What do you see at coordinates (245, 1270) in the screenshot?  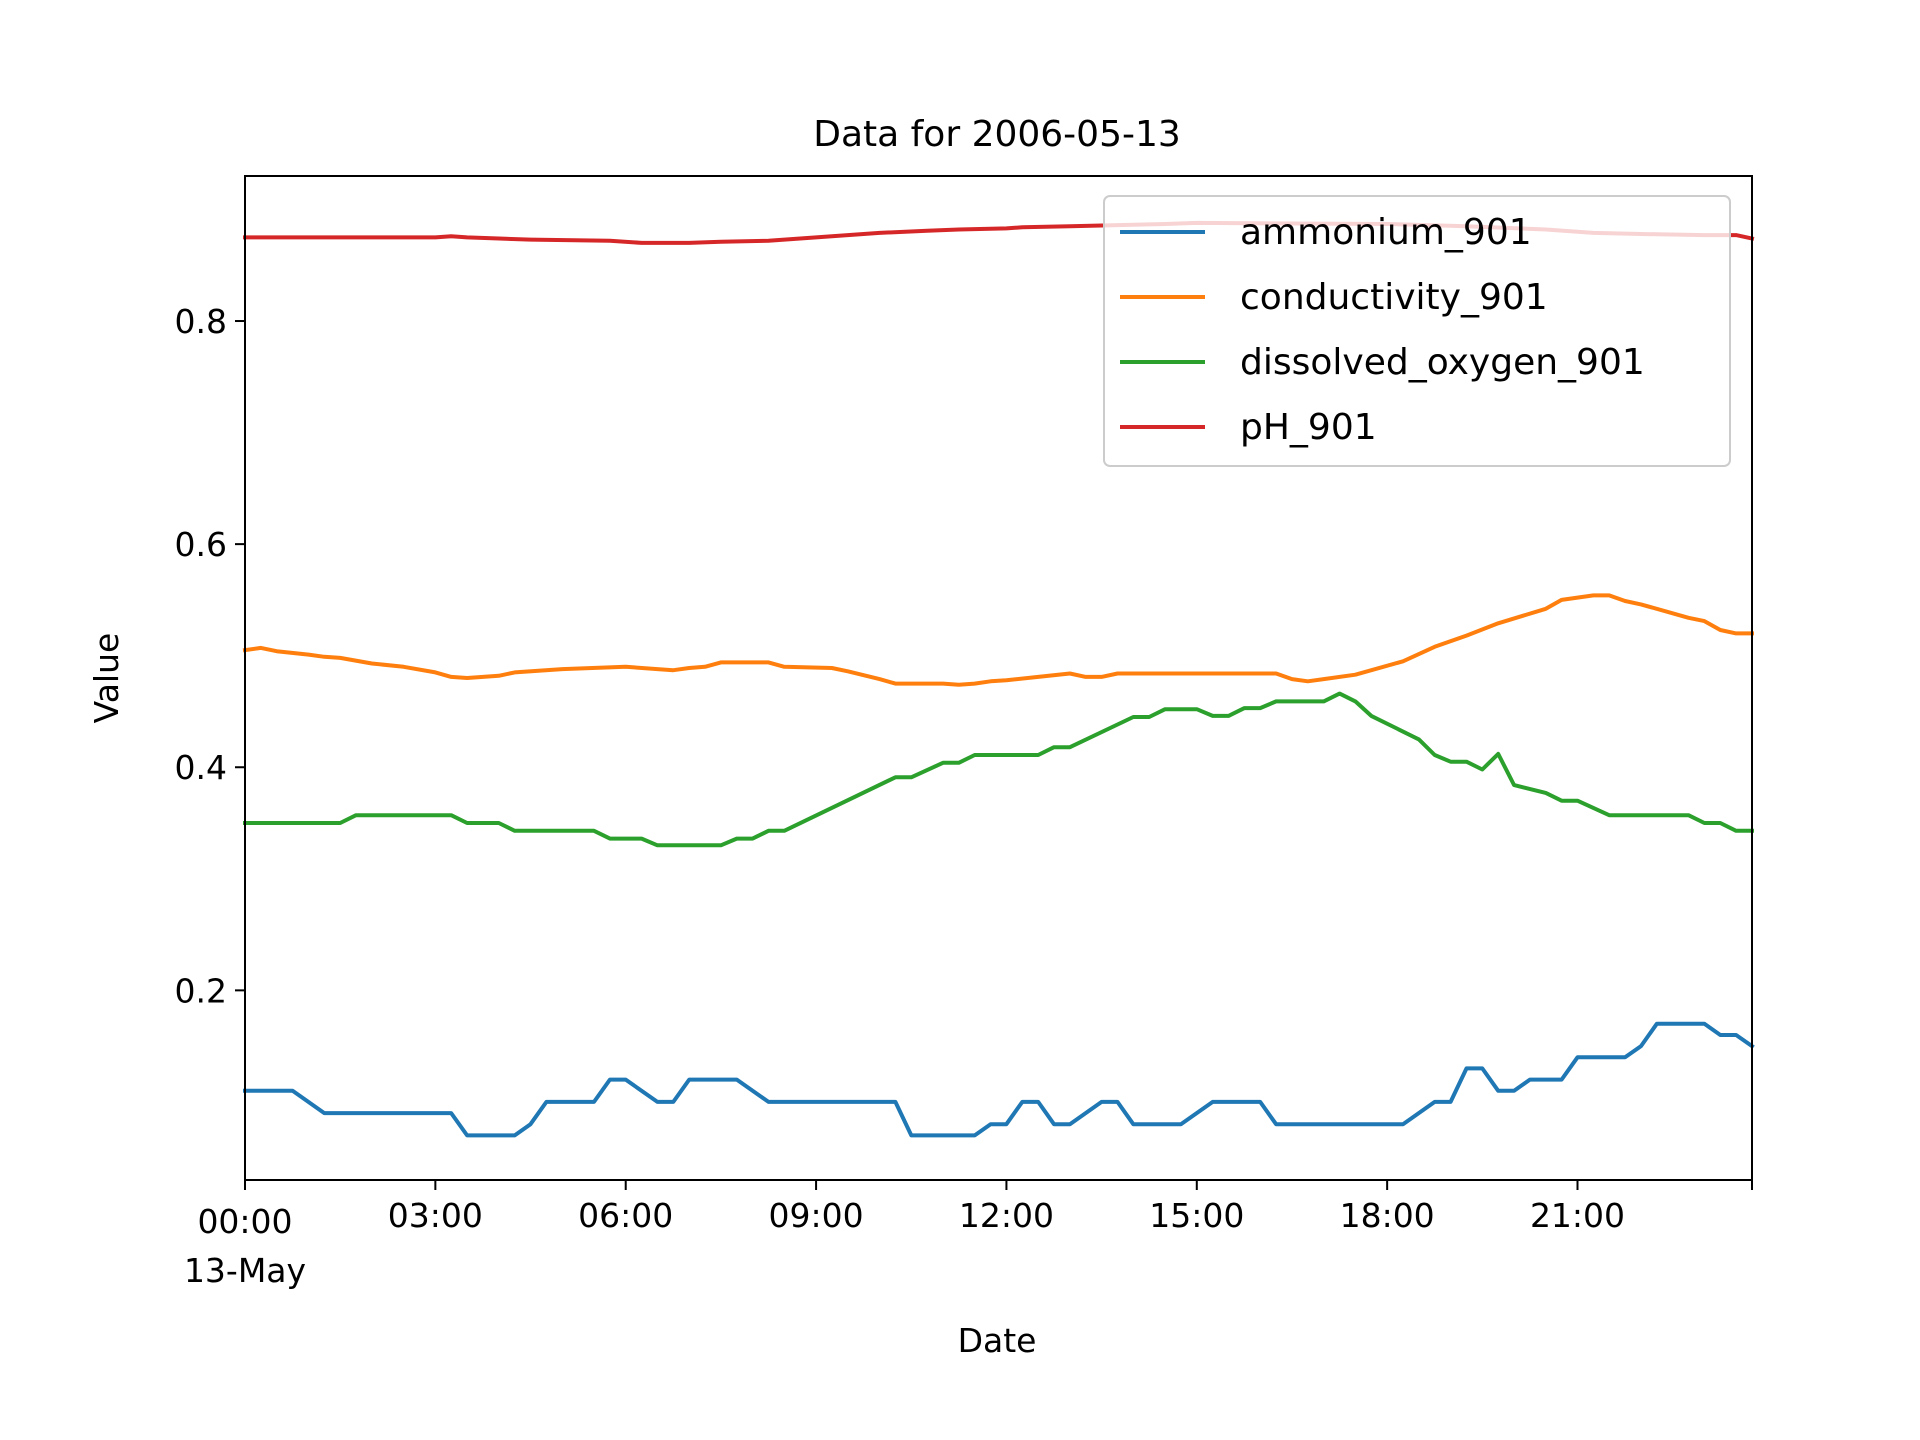 I see `x-tick-sublabel: 13-May` at bounding box center [245, 1270].